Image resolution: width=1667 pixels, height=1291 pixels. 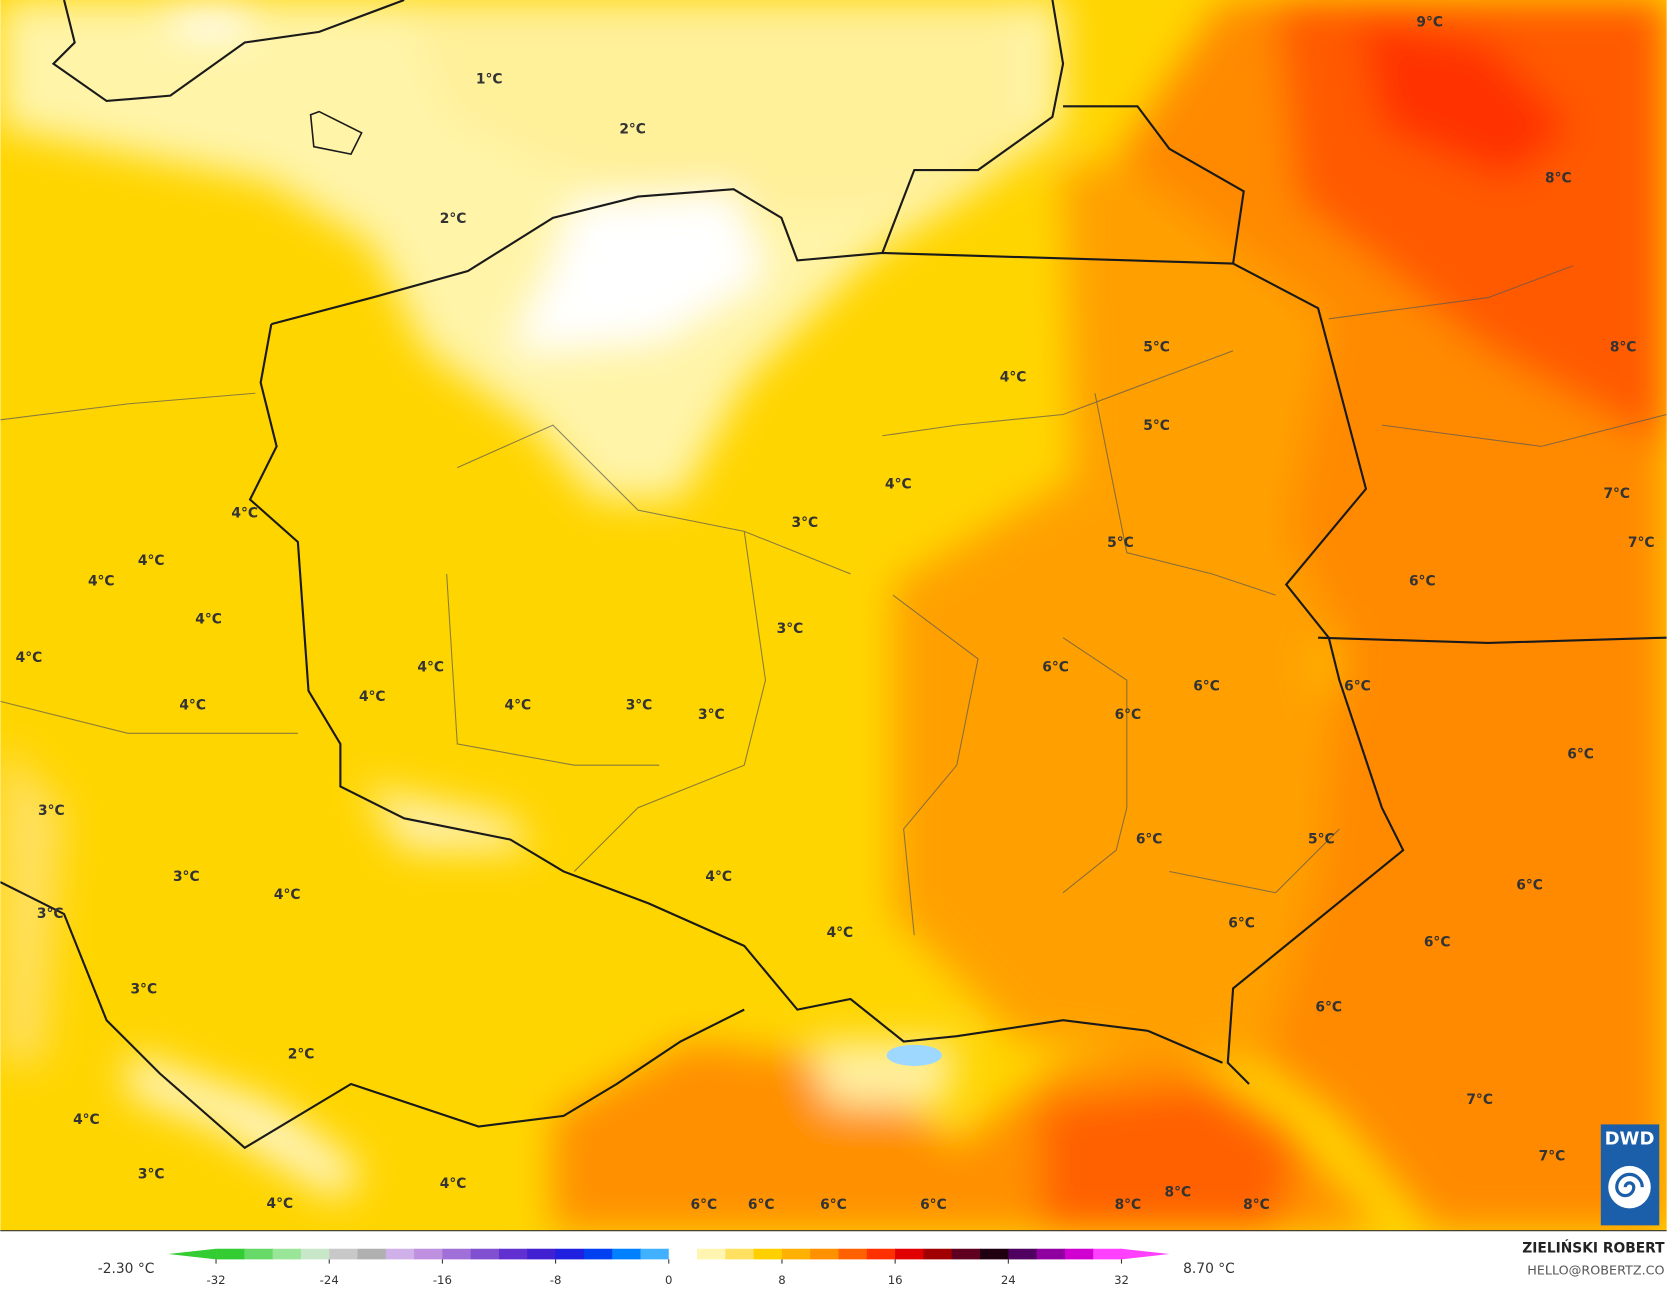 What do you see at coordinates (489, 80) in the screenshot?
I see `temperature-label: 1°C` at bounding box center [489, 80].